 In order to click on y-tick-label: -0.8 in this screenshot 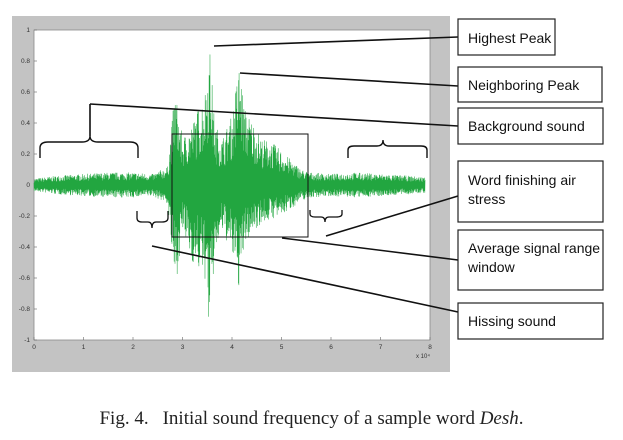, I will do `click(25, 309)`.